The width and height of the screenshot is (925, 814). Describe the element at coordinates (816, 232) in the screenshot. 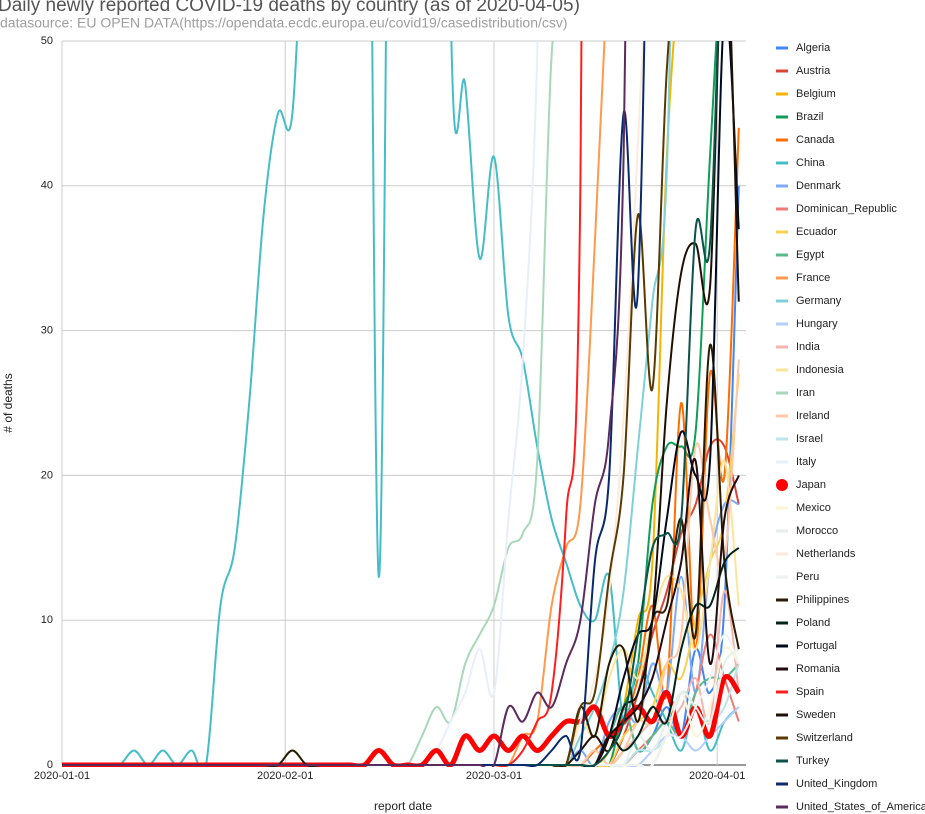

I see `legend-label: Ecuador` at that location.